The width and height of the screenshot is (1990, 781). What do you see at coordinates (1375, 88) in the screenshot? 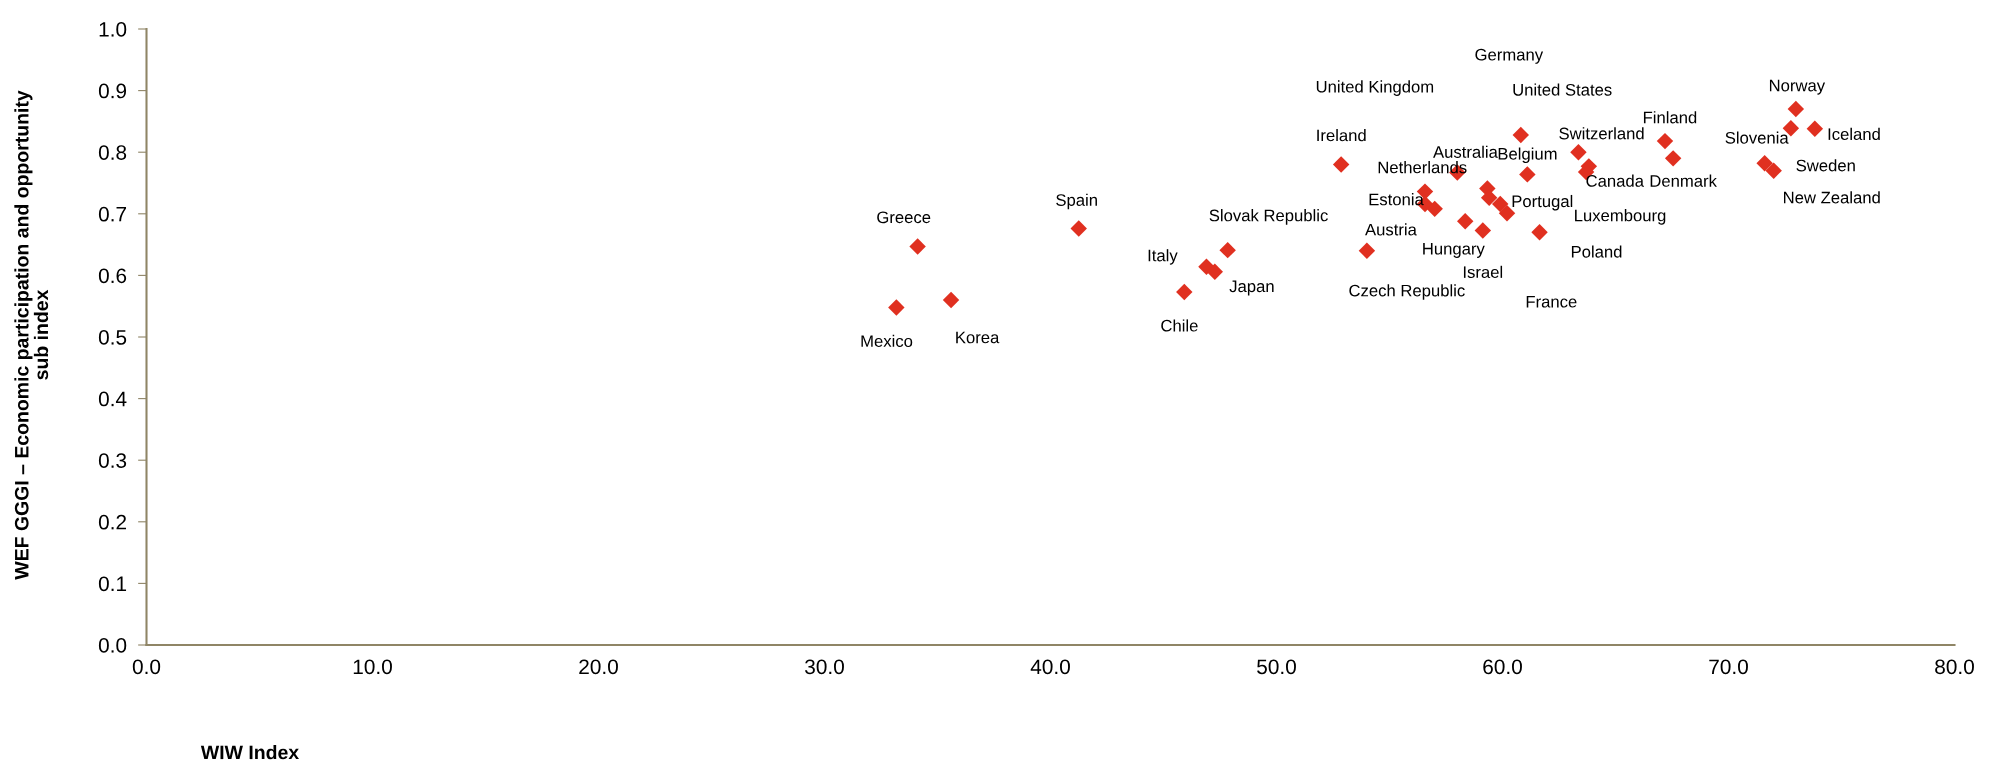
I see `annotation: United Kingdom` at bounding box center [1375, 88].